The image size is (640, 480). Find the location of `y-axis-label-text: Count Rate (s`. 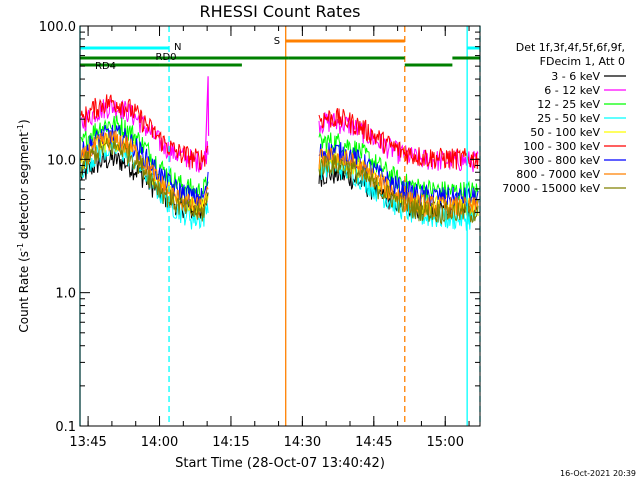

y-axis-label-text: Count Rate (s is located at coordinates (24, 292).